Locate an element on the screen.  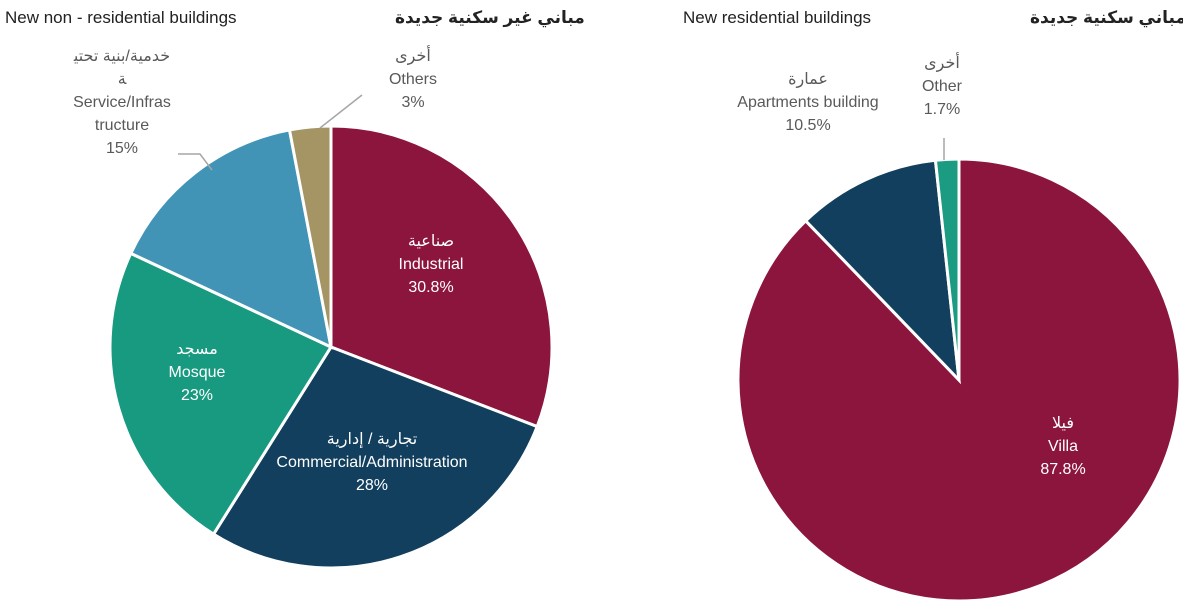
label-value: 30.8% is located at coordinates (431, 287).